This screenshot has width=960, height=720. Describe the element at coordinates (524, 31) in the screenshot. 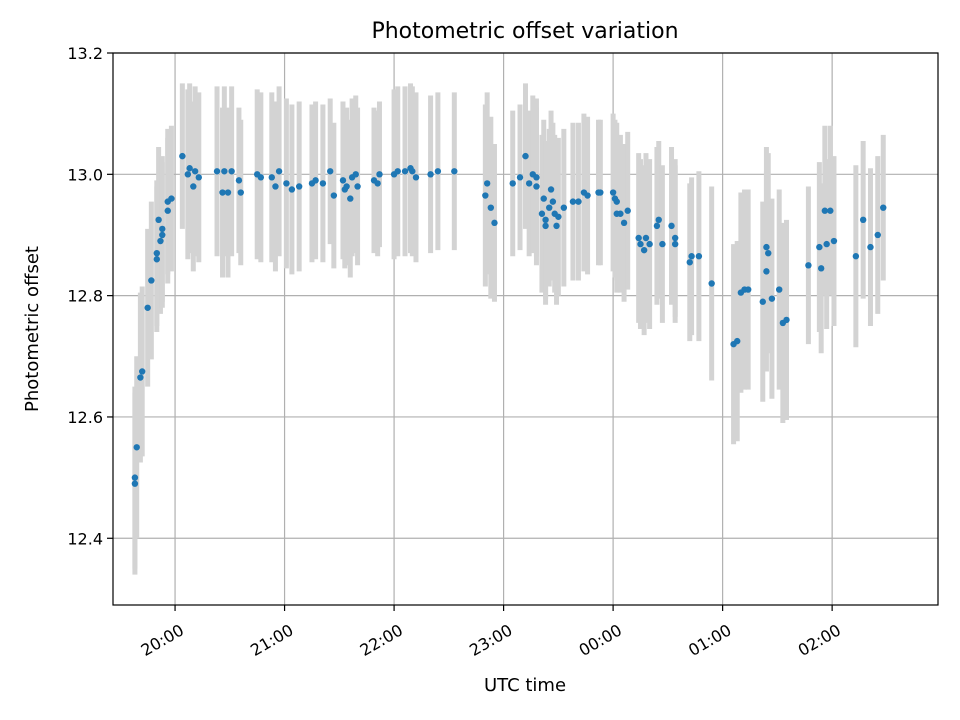

I see `chart-title: Photometric offset variation` at that location.